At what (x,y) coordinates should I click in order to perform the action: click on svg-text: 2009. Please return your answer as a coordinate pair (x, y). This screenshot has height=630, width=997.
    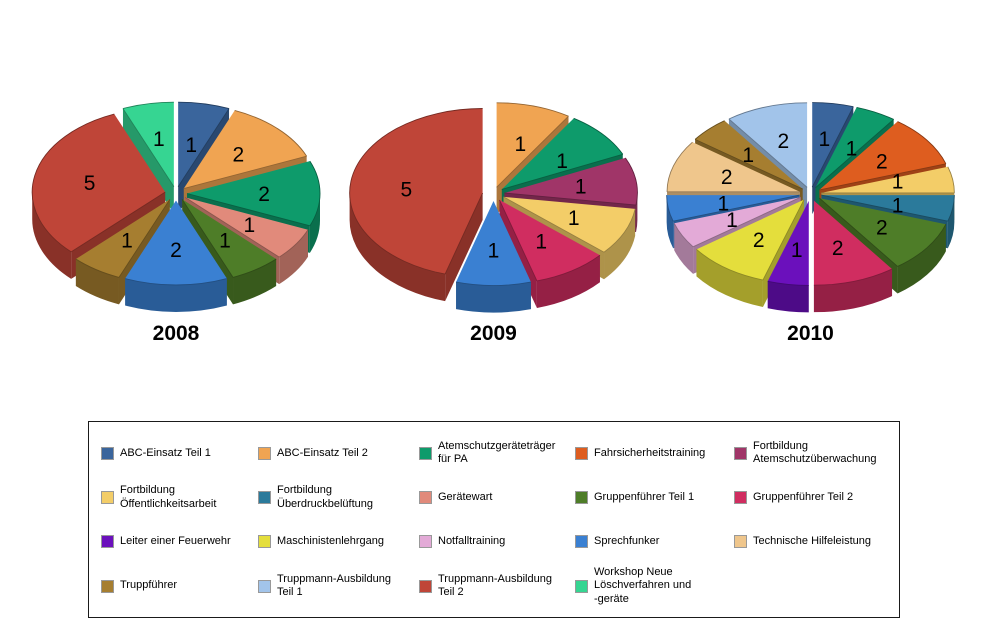
    Looking at the image, I should click on (493, 333).